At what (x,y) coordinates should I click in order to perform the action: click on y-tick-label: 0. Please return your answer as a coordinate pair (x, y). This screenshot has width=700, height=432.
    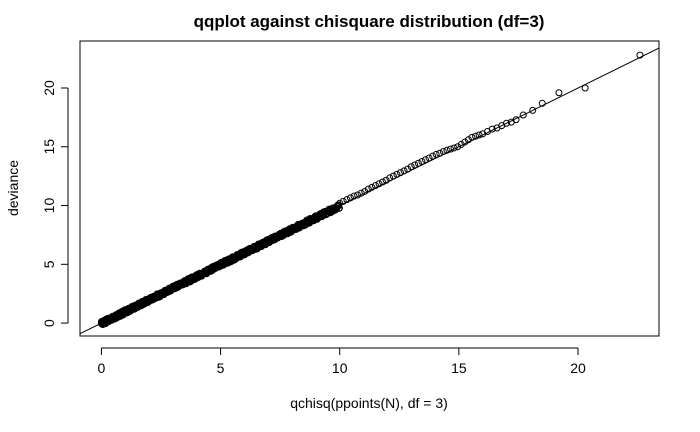
    Looking at the image, I should click on (49, 323).